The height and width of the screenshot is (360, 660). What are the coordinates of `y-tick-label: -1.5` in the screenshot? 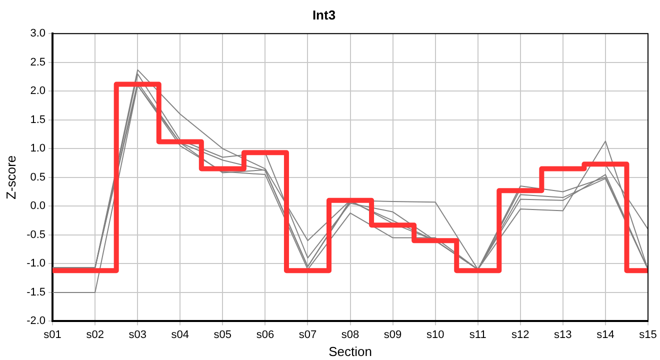 It's located at (36, 292).